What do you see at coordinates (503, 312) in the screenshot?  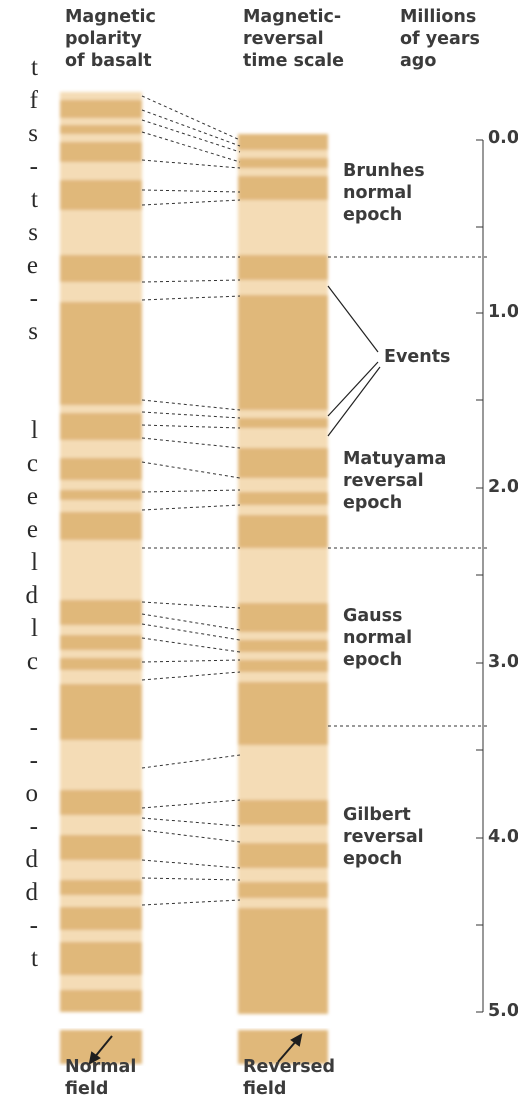 I see `tick-1: 1.0` at bounding box center [503, 312].